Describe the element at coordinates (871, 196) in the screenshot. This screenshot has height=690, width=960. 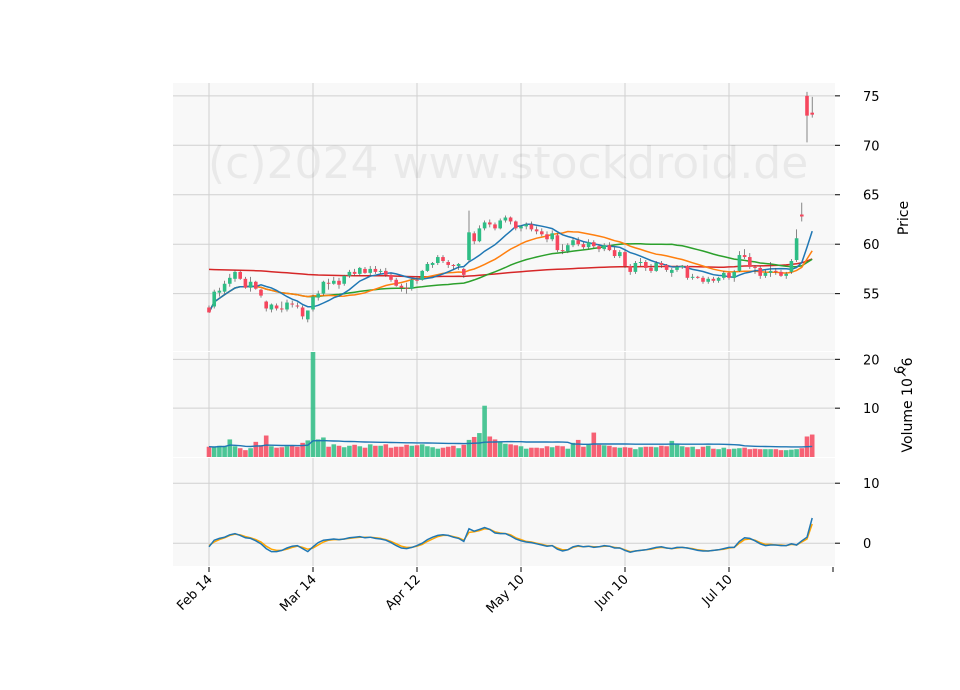
I see `price-y-tick-label: 65` at that location.